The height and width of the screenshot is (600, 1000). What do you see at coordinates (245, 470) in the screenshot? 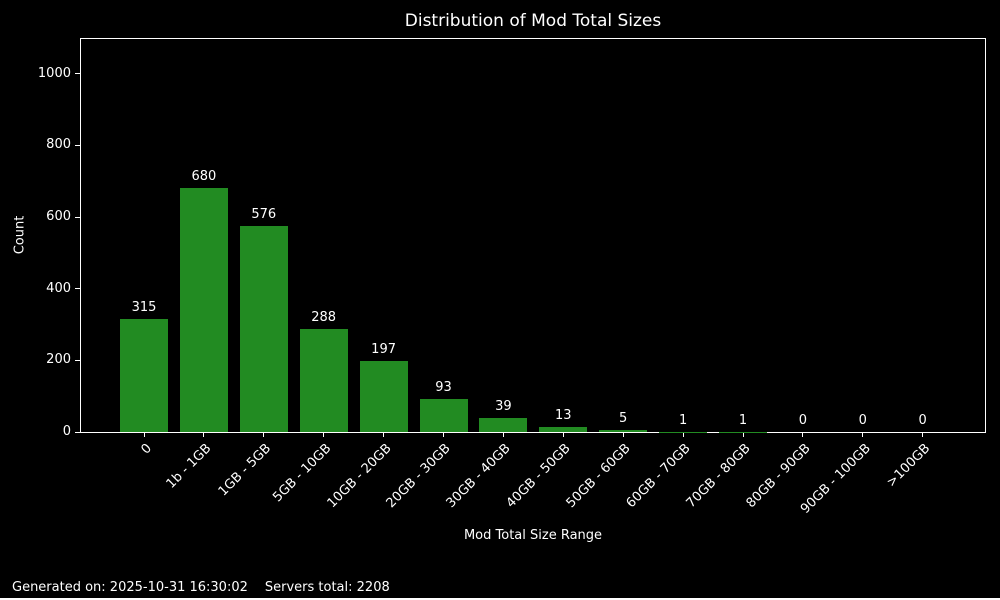
I see `x-tick-label: 1GB - 5GB` at bounding box center [245, 470].